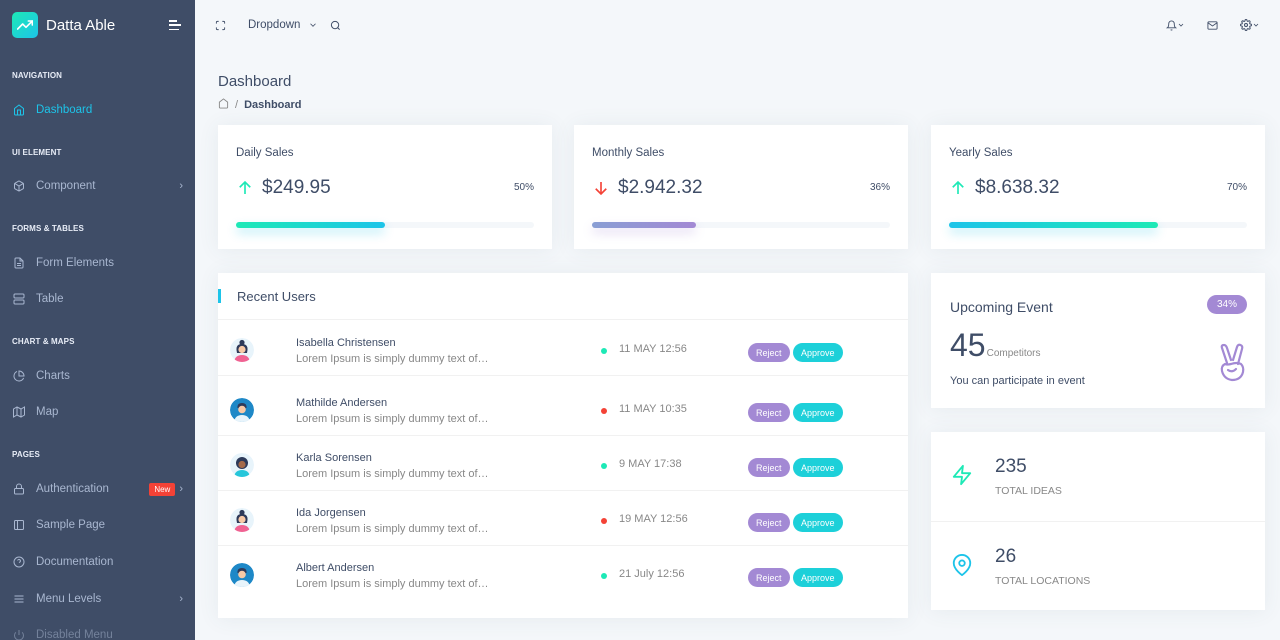  Describe the element at coordinates (331, 513) in the screenshot. I see `user-name: Ida Jorgensen` at that location.